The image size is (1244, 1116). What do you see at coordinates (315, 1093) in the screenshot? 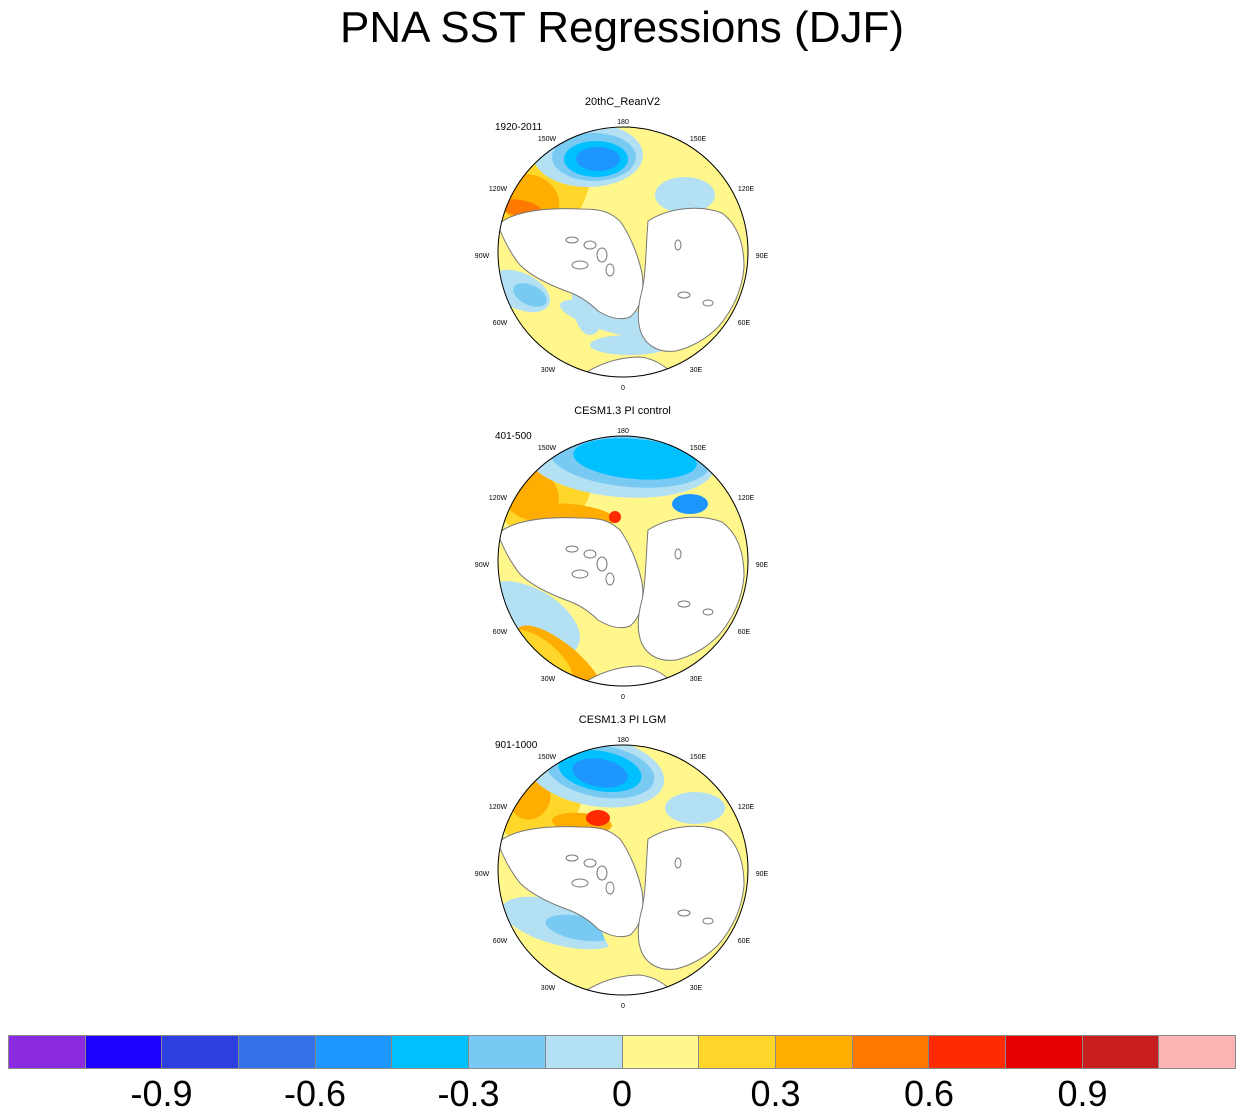
I see `colorbar-tick-label: -0.6` at bounding box center [315, 1093].